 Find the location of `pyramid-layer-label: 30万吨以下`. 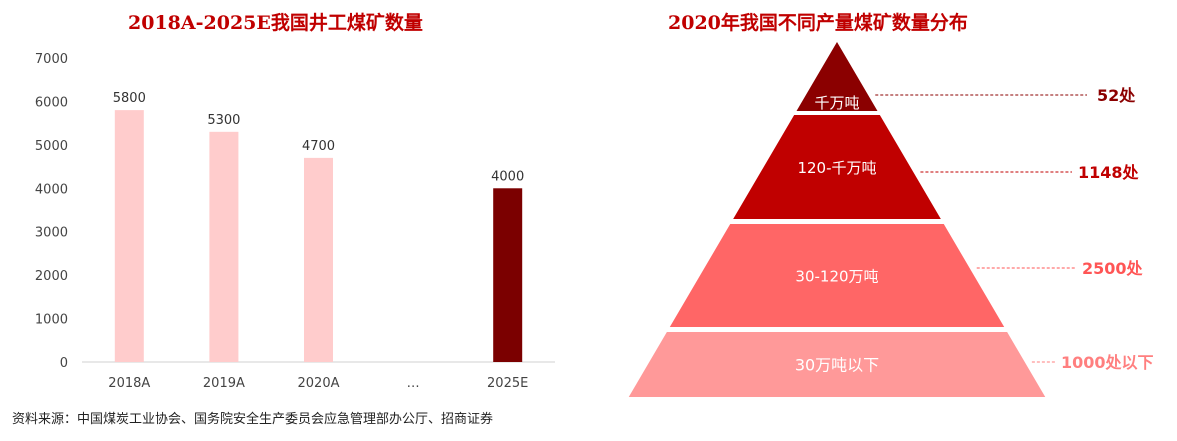

pyramid-layer-label: 30万吨以下 is located at coordinates (837, 365).